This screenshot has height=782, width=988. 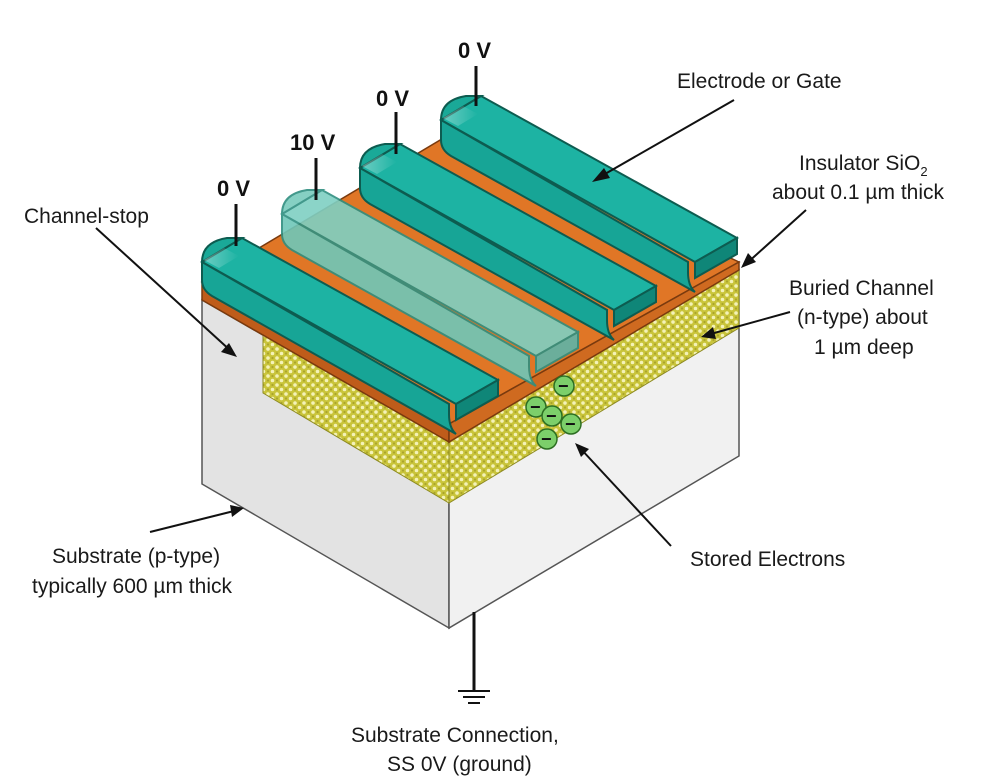 I want to click on voltage-label-gate-1: 0 V, so click(x=233, y=188).